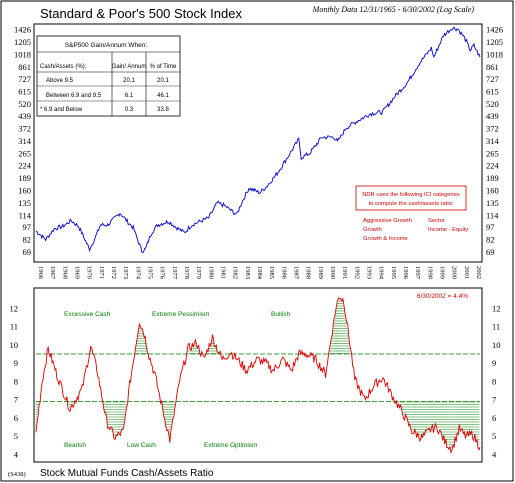 This screenshot has height=483, width=515. What do you see at coordinates (344, 272) in the screenshot?
I see `x-tick-year: 1991` at bounding box center [344, 272].